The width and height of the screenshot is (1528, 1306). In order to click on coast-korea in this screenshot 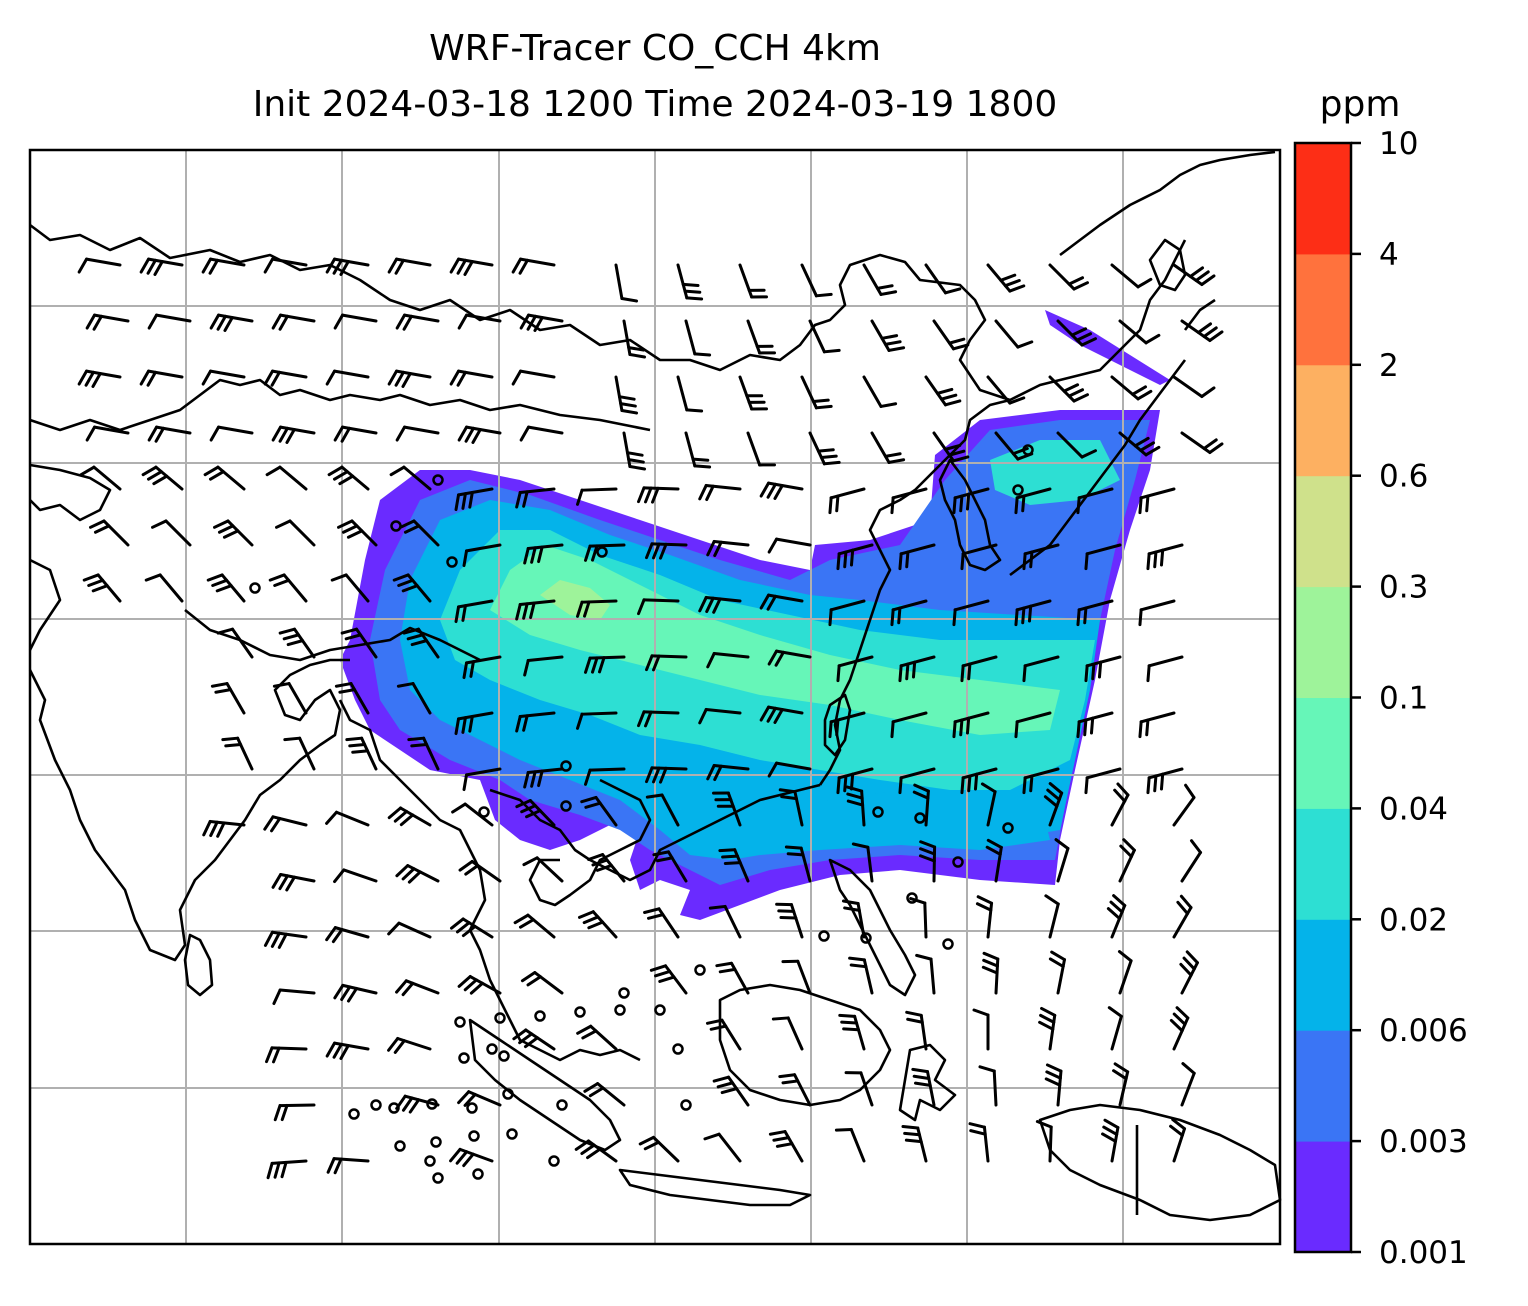, I will do `click(970, 515)`.